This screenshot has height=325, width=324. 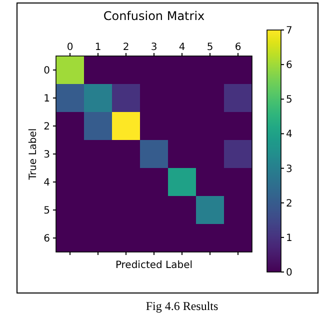 What do you see at coordinates (289, 204) in the screenshot?
I see `color-bar-label: 2` at bounding box center [289, 204].